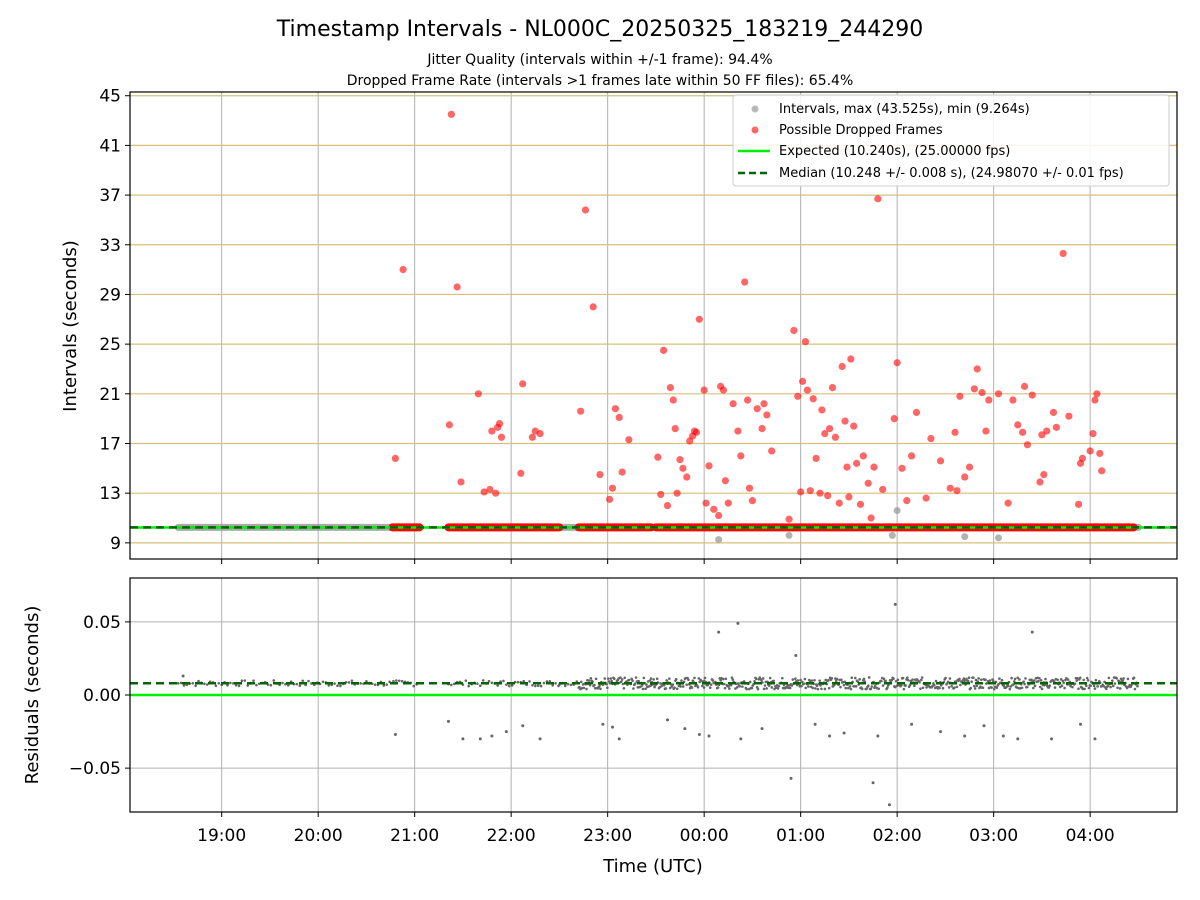 The height and width of the screenshot is (900, 1200). What do you see at coordinates (894, 151) in the screenshot?
I see `legend-label-expected: Expected (10.240s), (25.00000 fps)` at bounding box center [894, 151].